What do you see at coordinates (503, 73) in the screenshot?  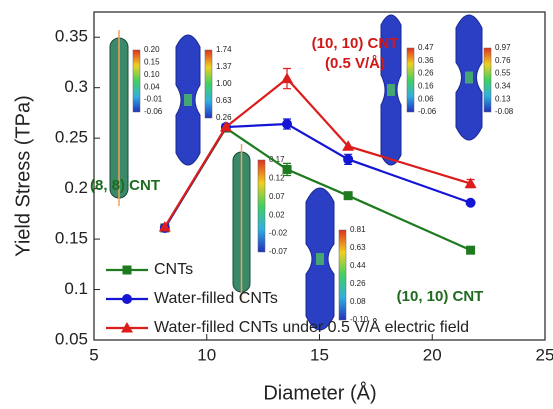 I see `colorbar-label: 0.55` at bounding box center [503, 73].